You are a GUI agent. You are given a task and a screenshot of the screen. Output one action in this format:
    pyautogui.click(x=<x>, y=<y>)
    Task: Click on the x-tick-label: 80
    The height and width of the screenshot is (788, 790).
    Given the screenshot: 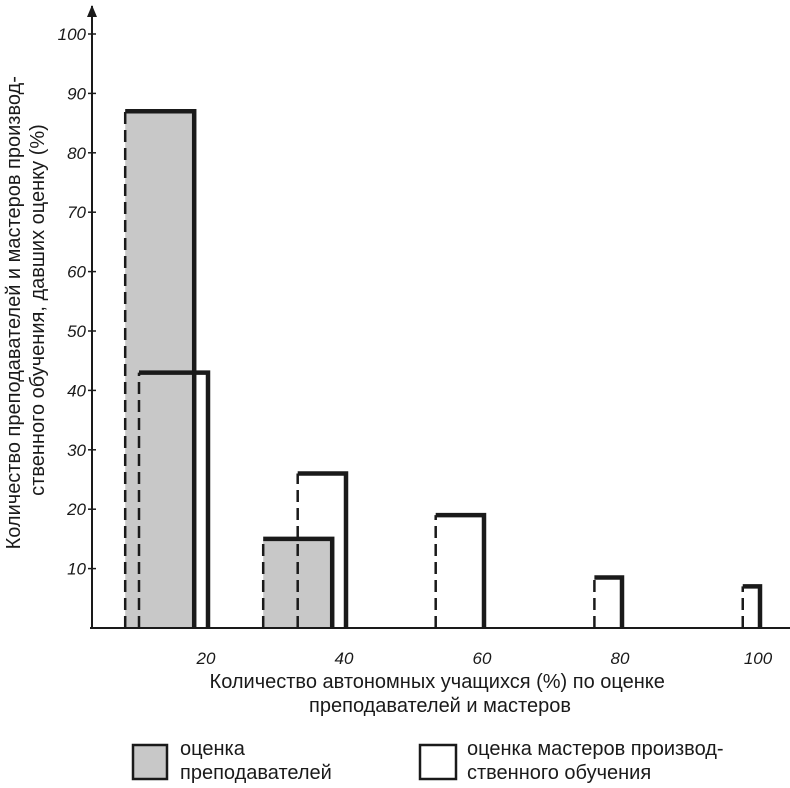 What is the action you would take?
    pyautogui.click(x=620, y=658)
    